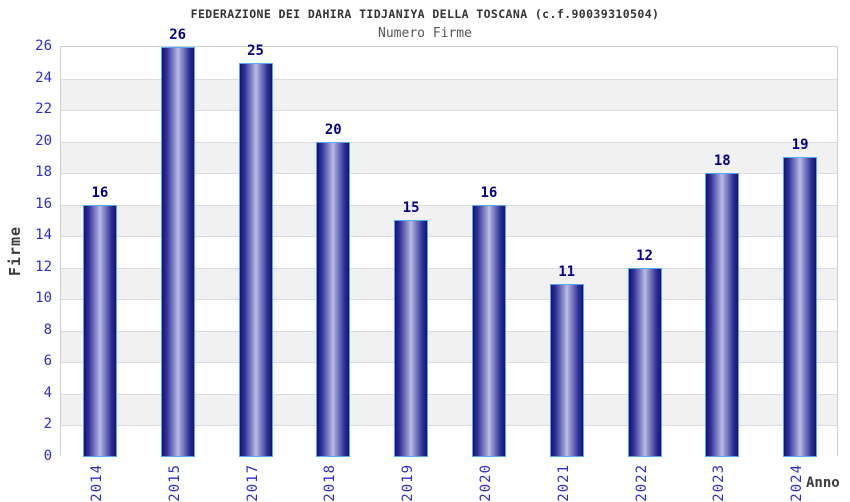 The image size is (850, 502). I want to click on y-tick-label: 20, so click(43, 140).